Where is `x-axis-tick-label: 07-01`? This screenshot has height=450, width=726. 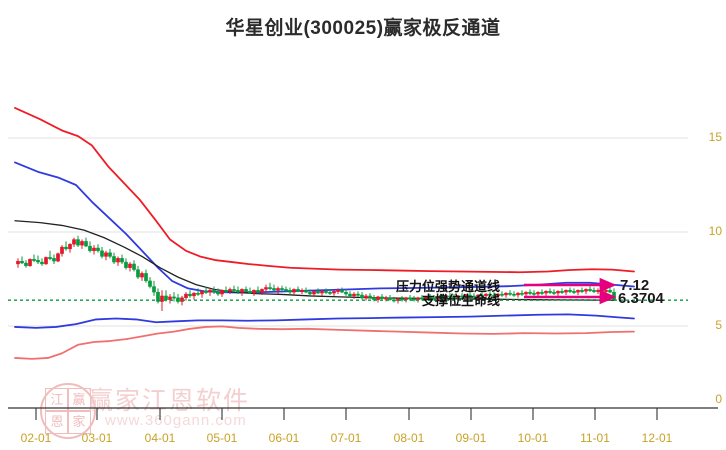
x-axis-tick-label: 07-01 is located at coordinates (346, 438).